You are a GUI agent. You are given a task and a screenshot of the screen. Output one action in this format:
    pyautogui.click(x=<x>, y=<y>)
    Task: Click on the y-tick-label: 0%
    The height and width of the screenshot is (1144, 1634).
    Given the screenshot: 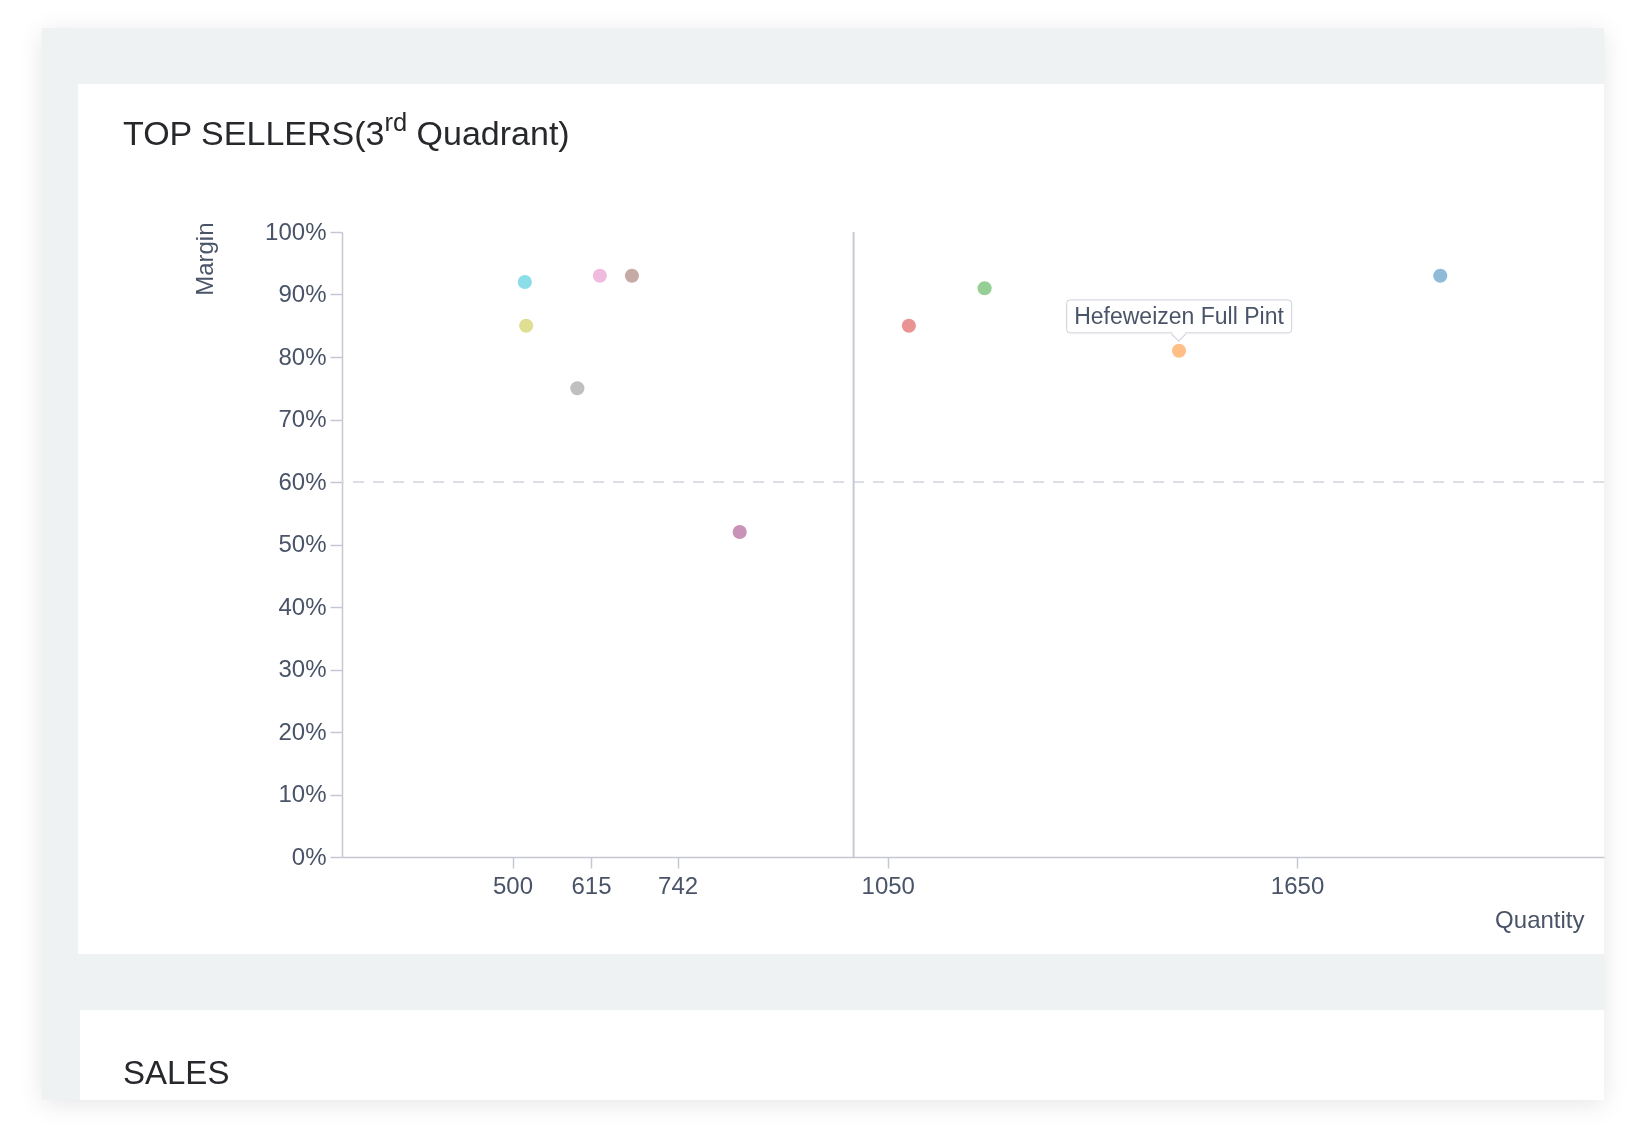 What is the action you would take?
    pyautogui.click(x=309, y=856)
    